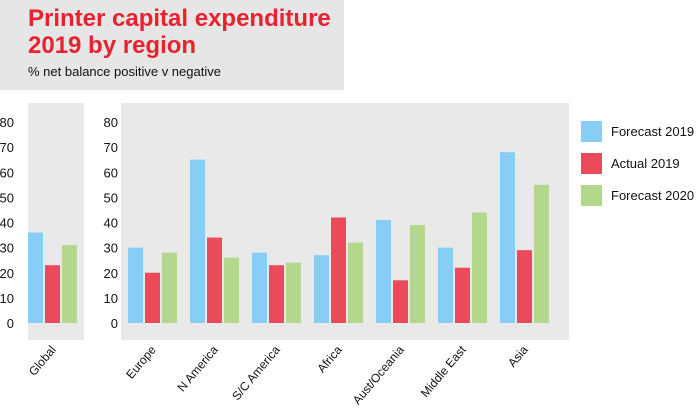 Image resolution: width=700 pixels, height=415 pixels. I want to click on bar-asia-forecast-2019, so click(507, 237).